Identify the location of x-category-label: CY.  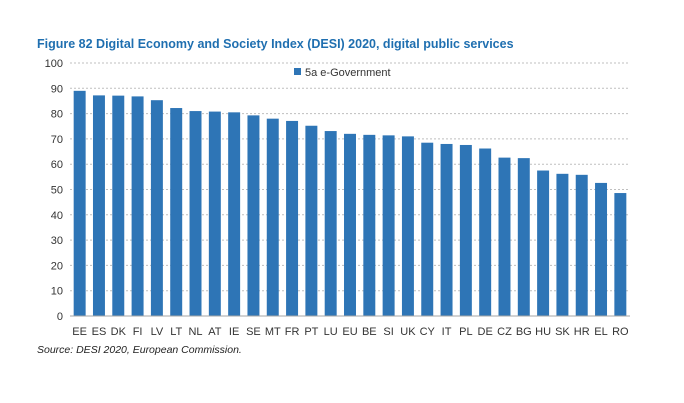
(428, 332).